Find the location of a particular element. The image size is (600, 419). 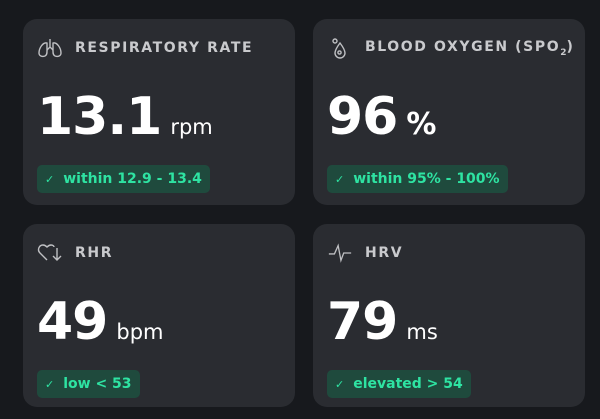

status-badge: ✓ within 95% - 100% is located at coordinates (417, 179).